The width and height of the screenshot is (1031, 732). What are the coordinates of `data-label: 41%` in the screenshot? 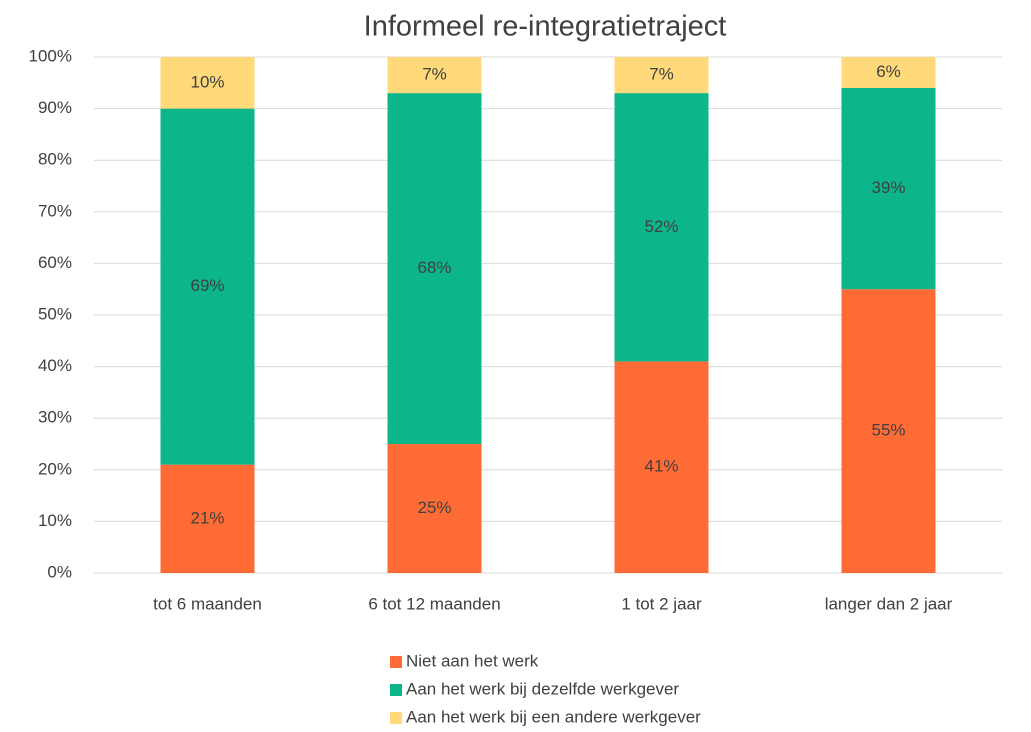 It's located at (661, 466).